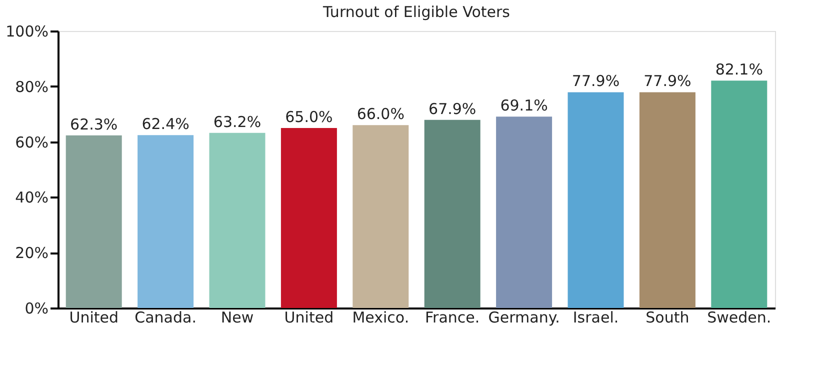  I want to click on data-label: 66.0%, so click(380, 114).